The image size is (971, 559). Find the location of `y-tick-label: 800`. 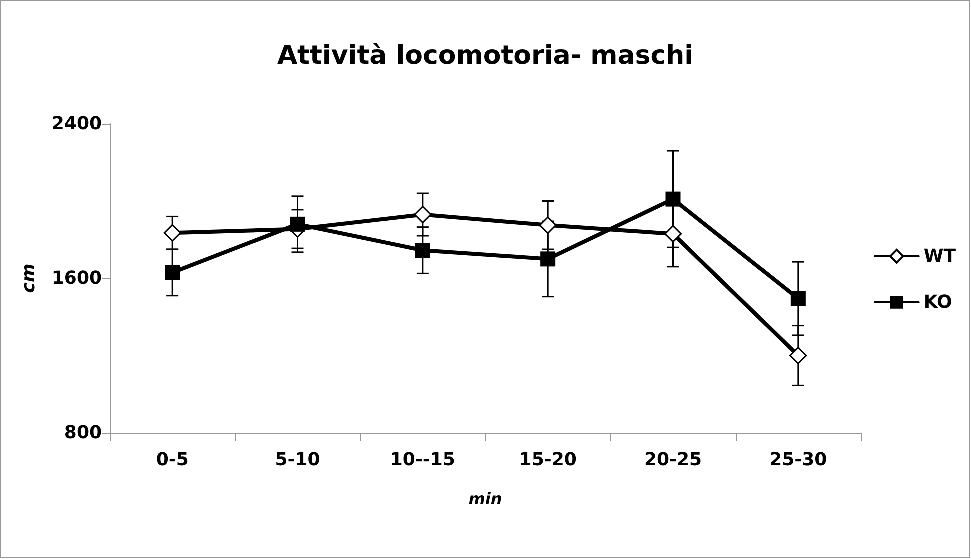

y-tick-label: 800 is located at coordinates (83, 433).